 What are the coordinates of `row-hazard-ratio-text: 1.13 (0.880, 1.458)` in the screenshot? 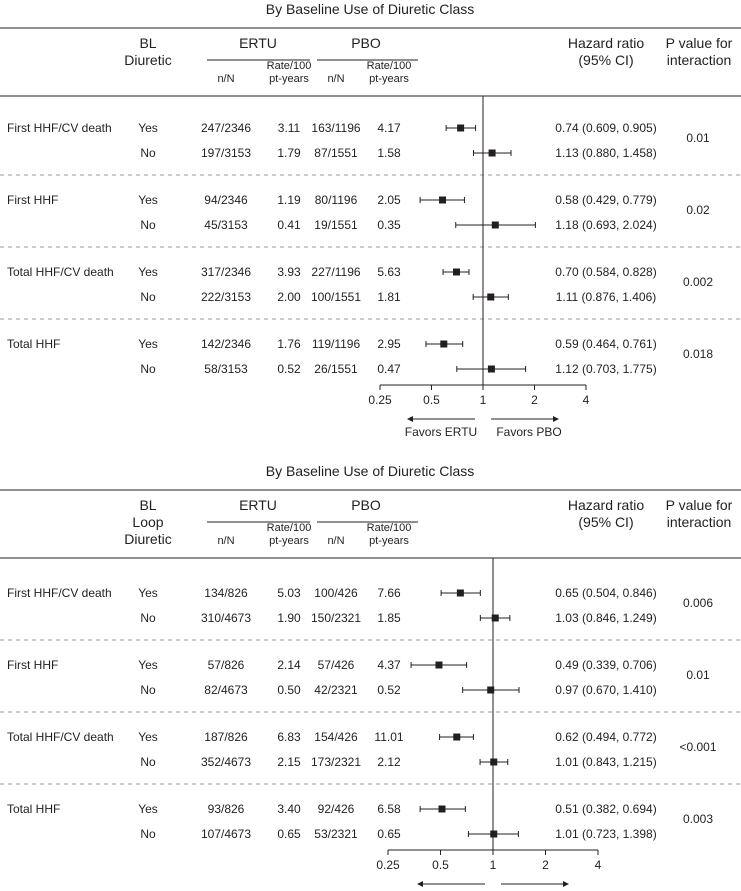 It's located at (605, 153).